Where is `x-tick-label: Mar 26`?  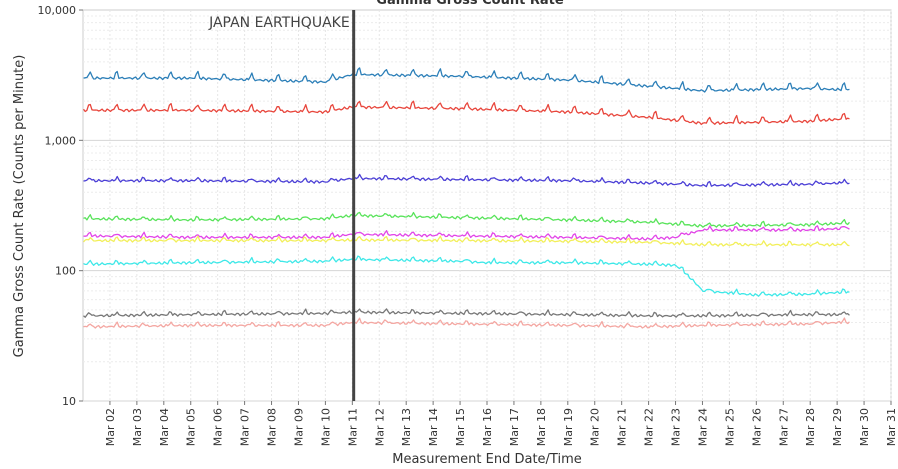
x-tick-label: Mar 26 is located at coordinates (756, 427).